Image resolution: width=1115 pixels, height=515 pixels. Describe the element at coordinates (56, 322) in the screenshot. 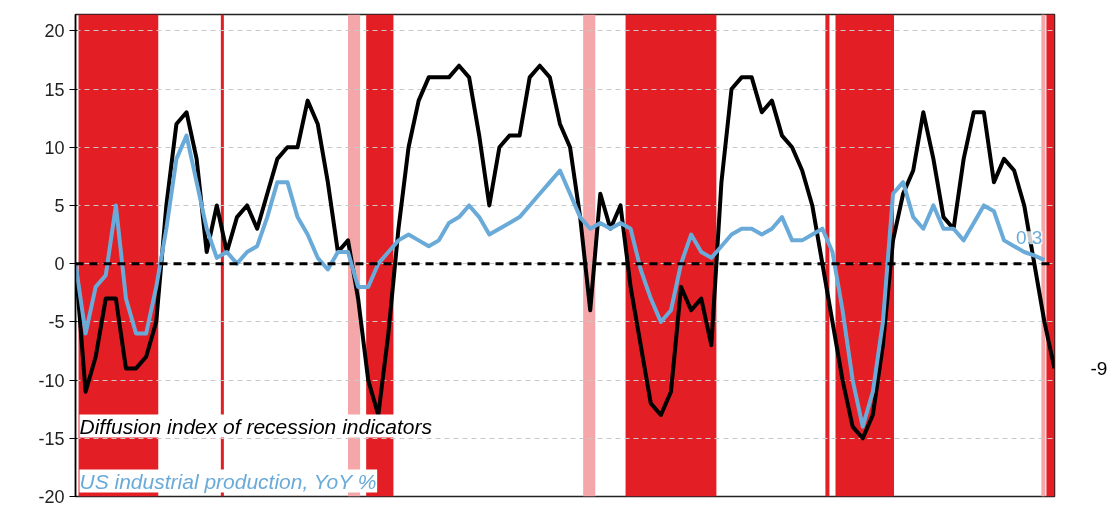

I see `y-tick-label: -5` at that location.